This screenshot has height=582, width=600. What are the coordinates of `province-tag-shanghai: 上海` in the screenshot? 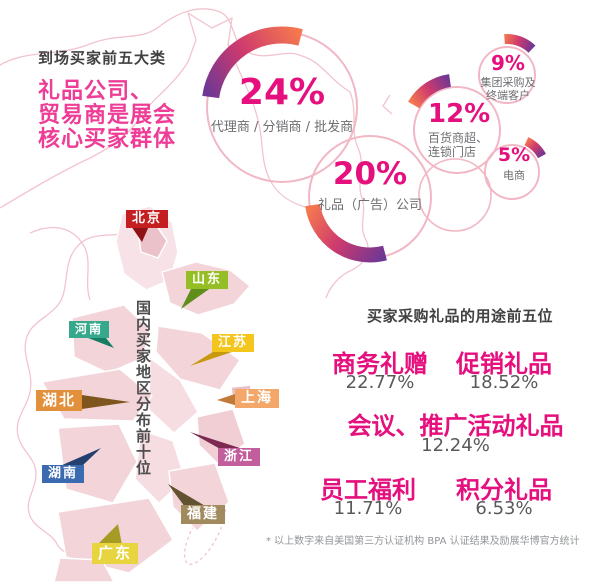 It's located at (257, 399).